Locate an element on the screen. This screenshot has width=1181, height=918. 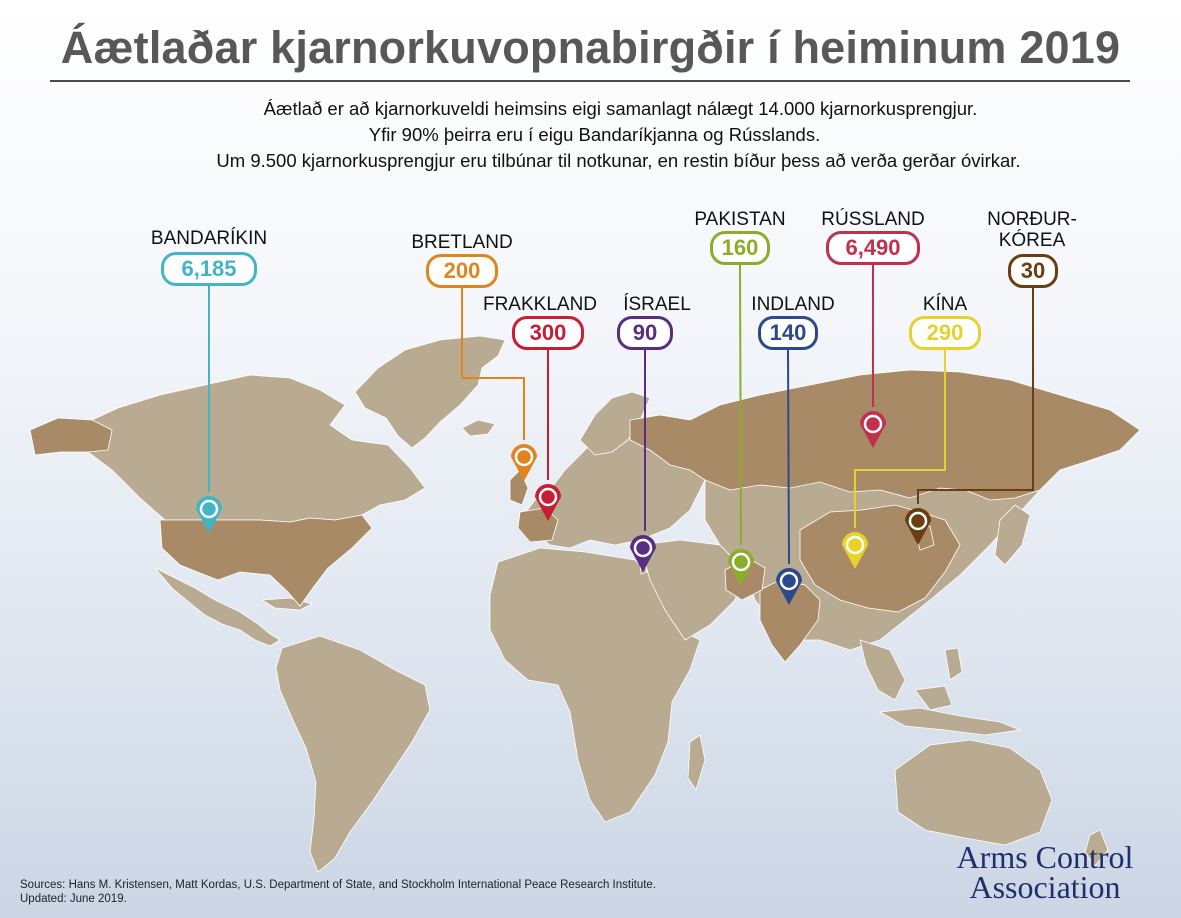
greenland-landmass is located at coordinates (430, 392).